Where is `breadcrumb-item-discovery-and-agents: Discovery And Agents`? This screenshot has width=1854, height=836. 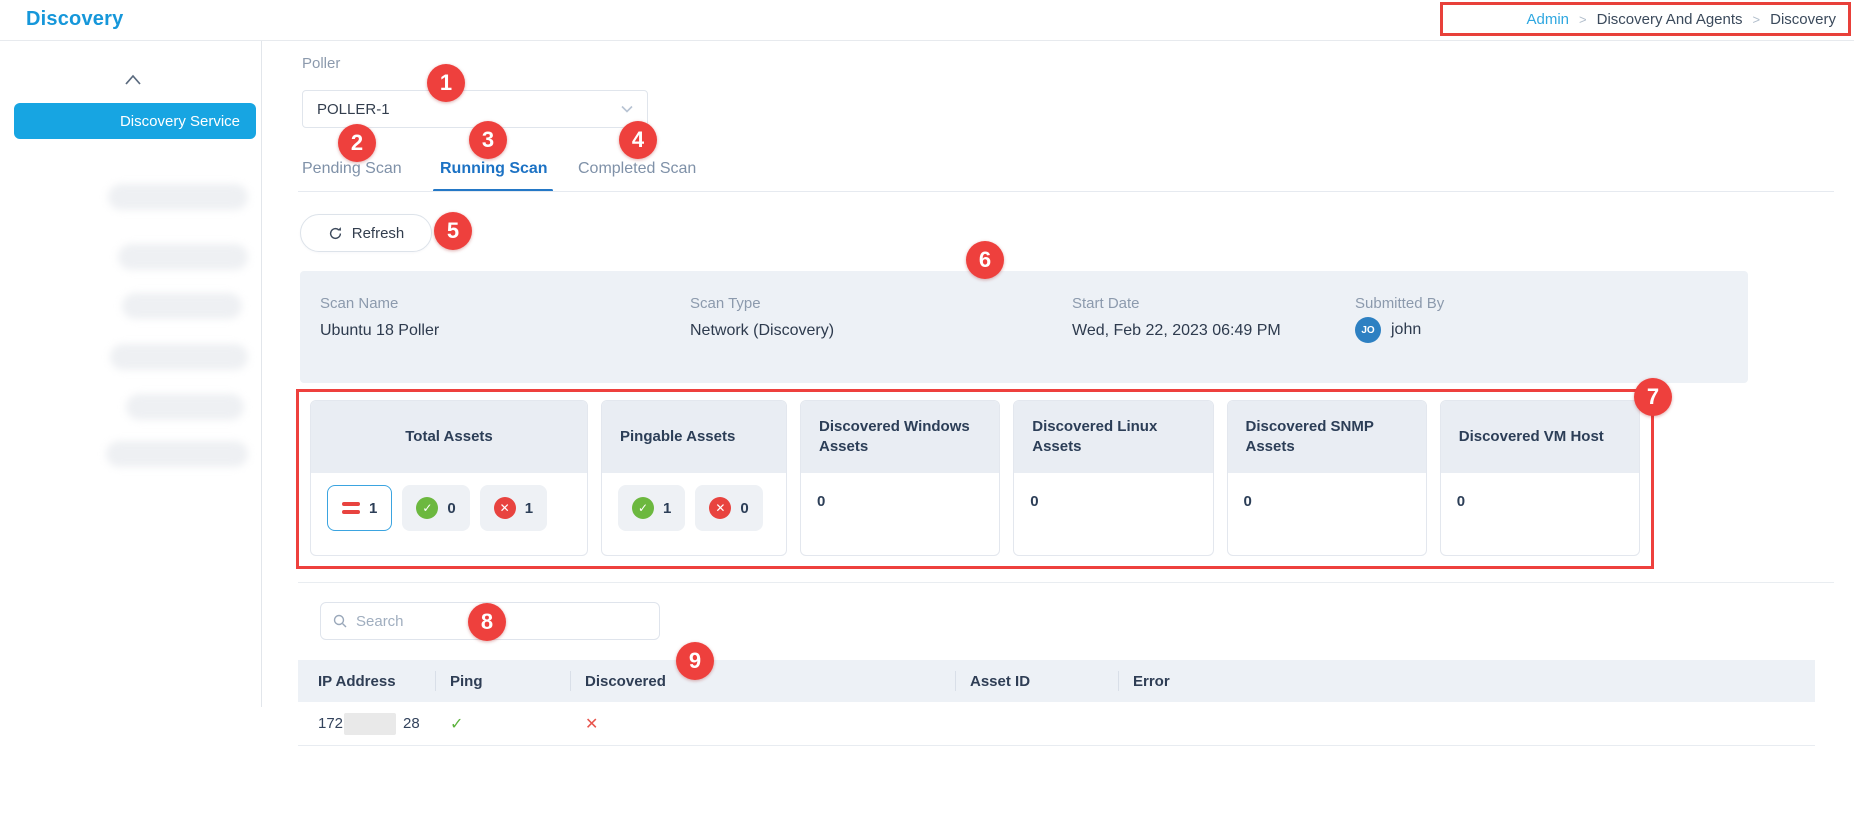
breadcrumb-item-discovery-and-agents: Discovery And Agents is located at coordinates (1669, 19).